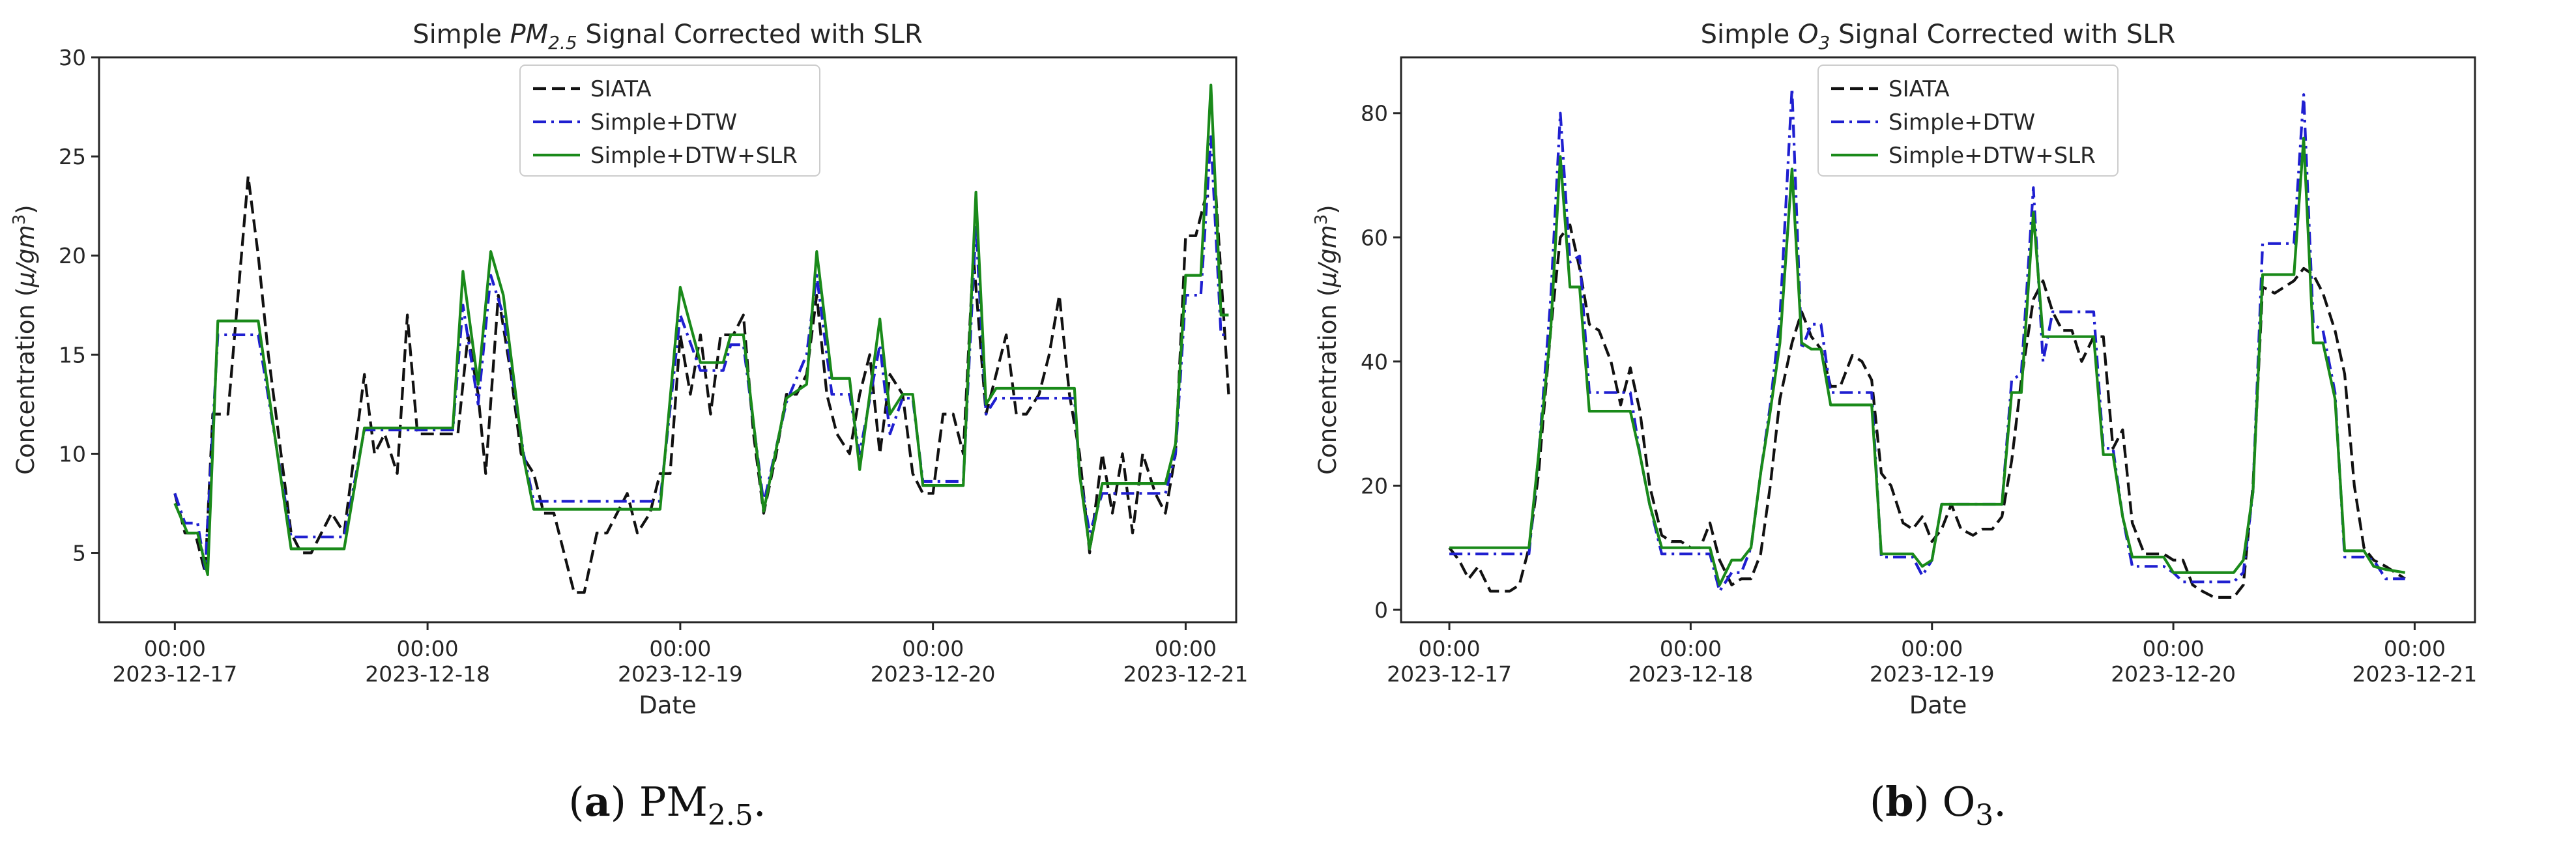 The image size is (2576, 847). What do you see at coordinates (1939, 36) in the screenshot?
I see `chart-title: Simple O3 Signal Corrected with SLR` at bounding box center [1939, 36].